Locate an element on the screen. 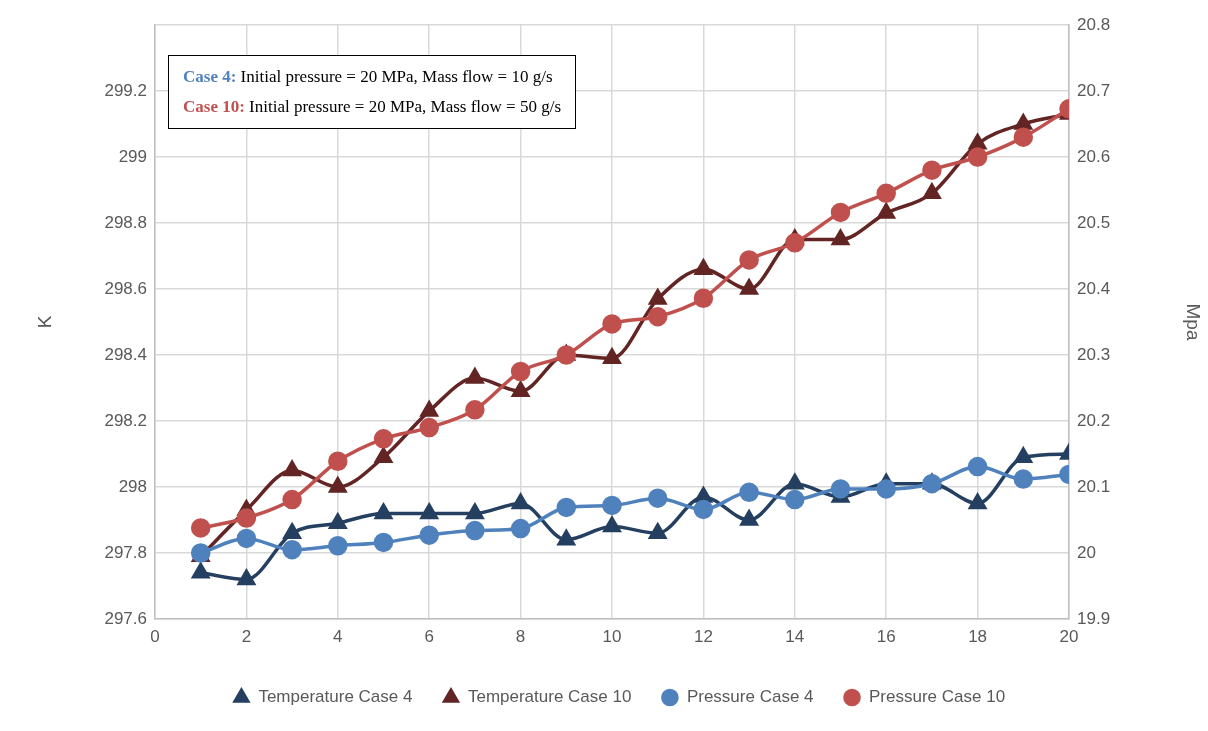 This screenshot has width=1208, height=731. y-tick-label: 298.2 is located at coordinates (125, 420).